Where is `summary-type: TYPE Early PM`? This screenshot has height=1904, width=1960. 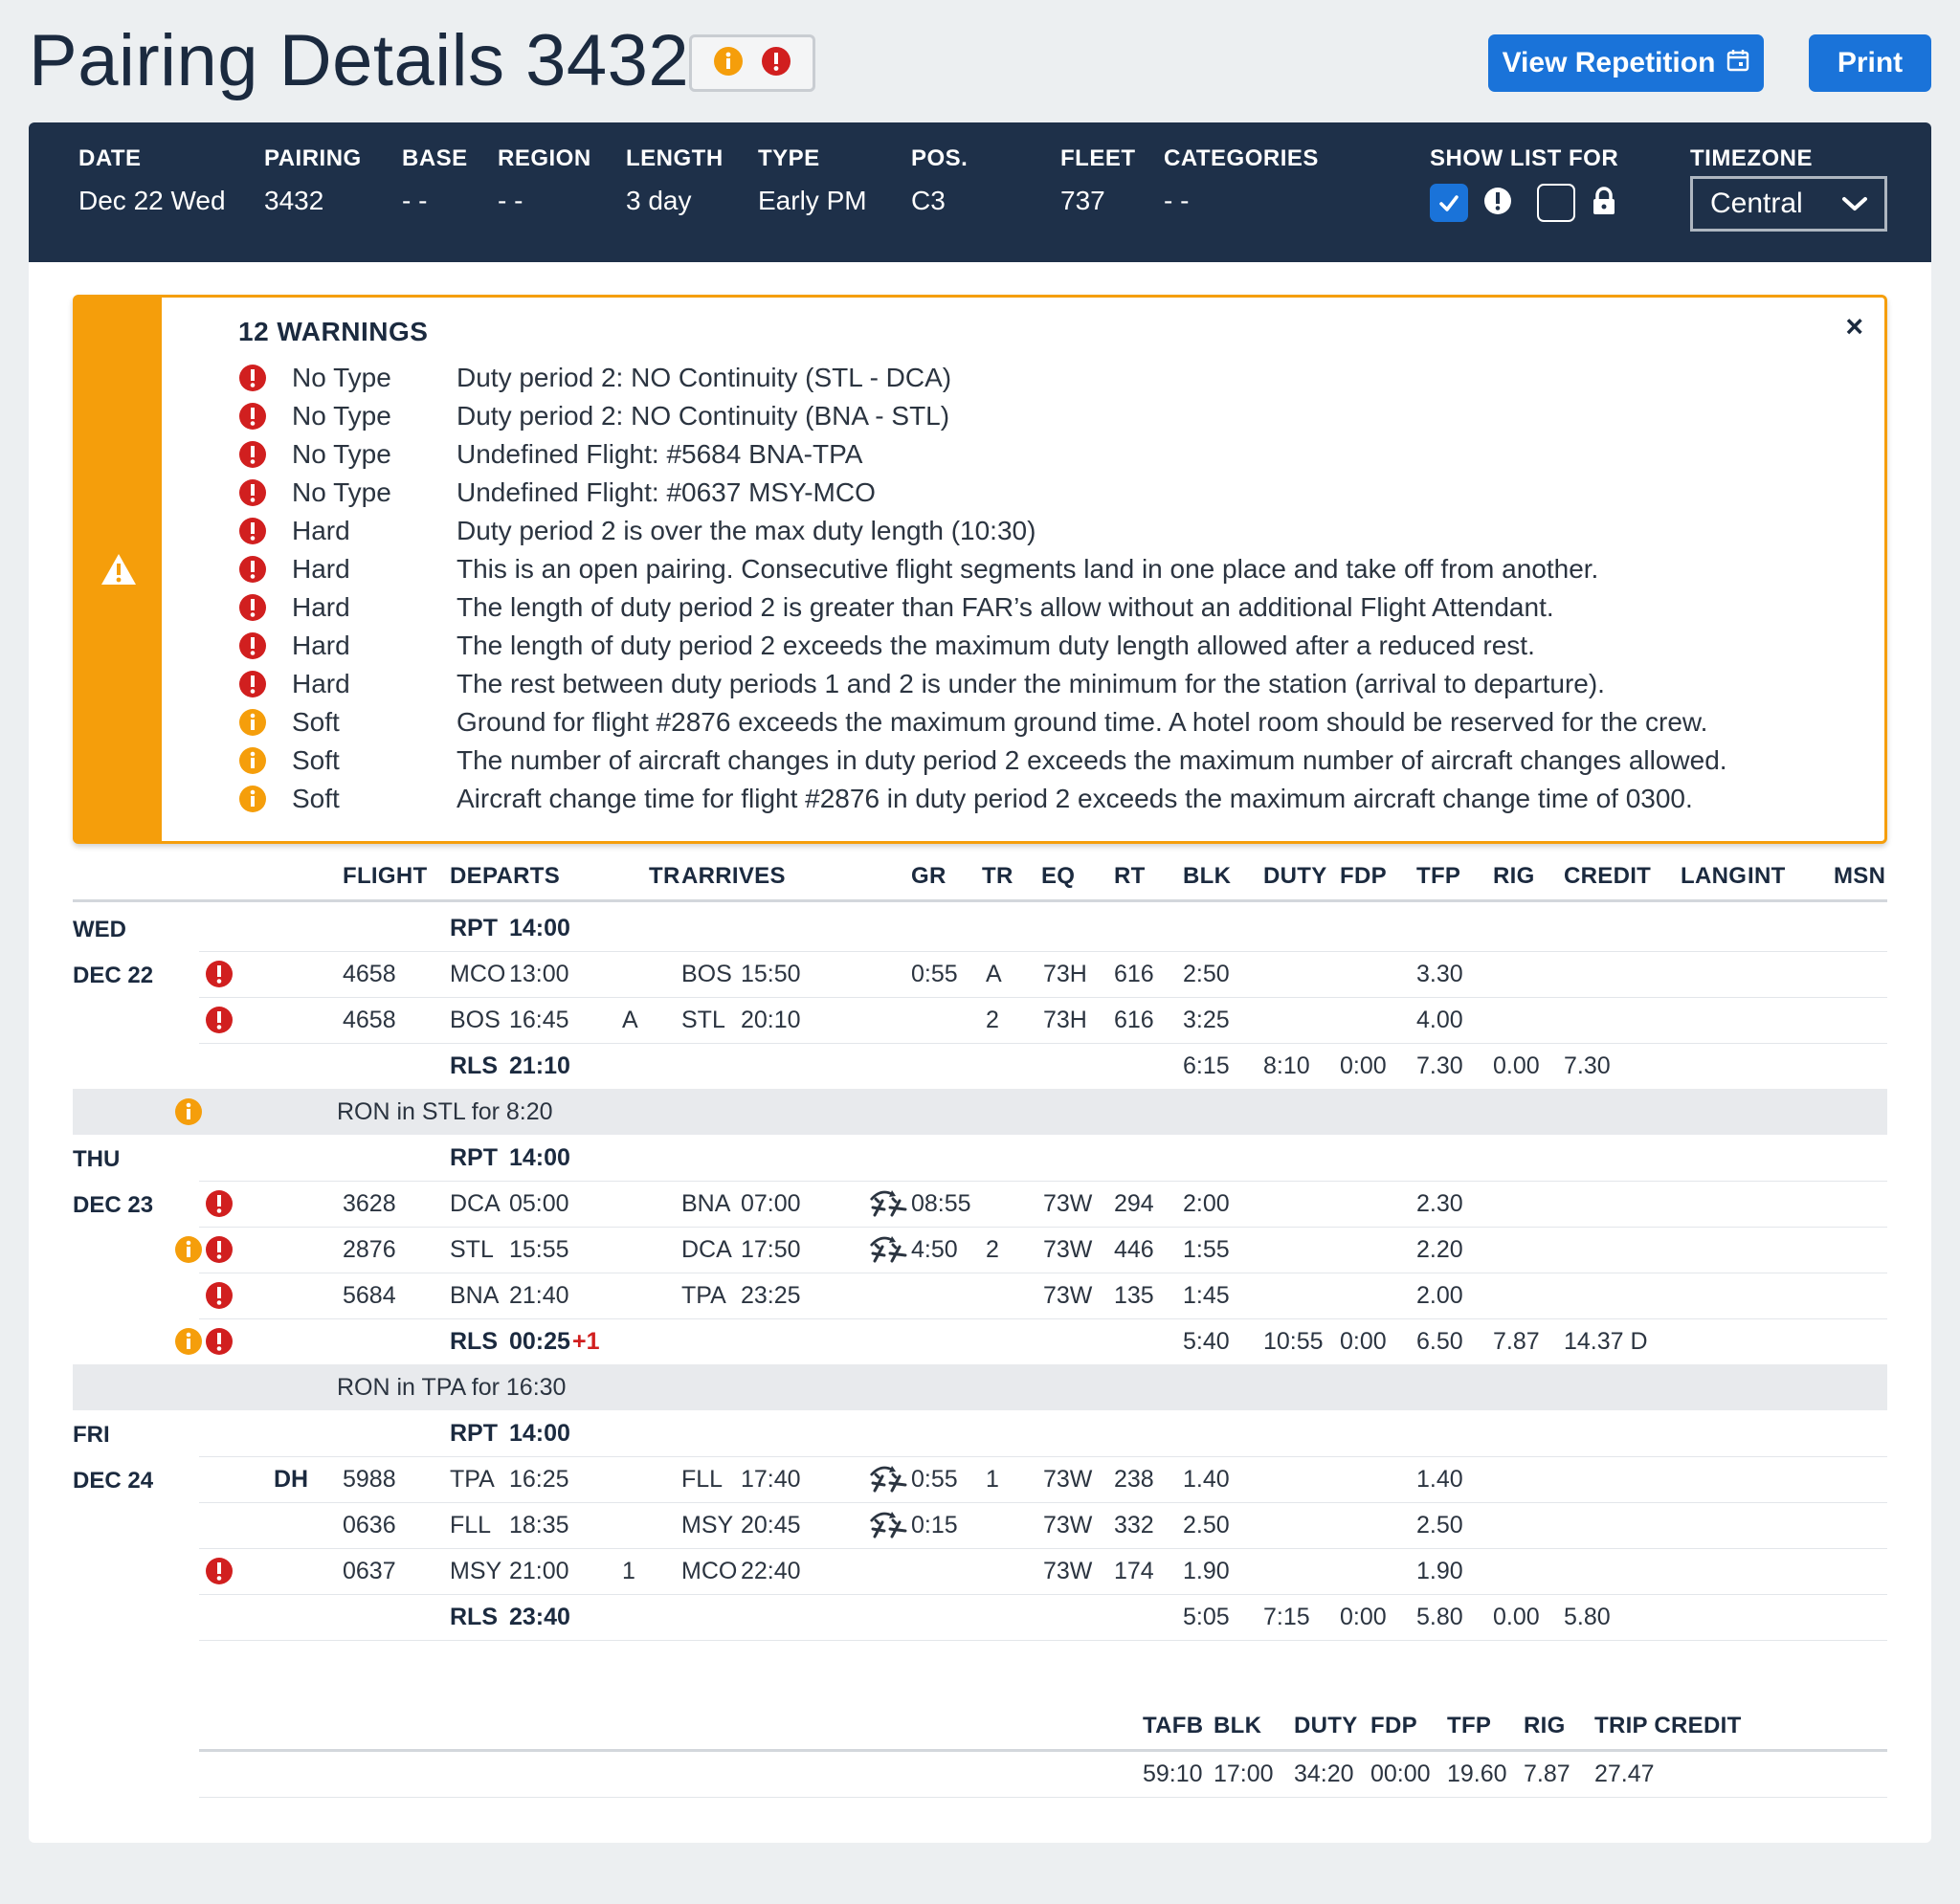
summary-type: TYPE Early PM is located at coordinates (813, 180).